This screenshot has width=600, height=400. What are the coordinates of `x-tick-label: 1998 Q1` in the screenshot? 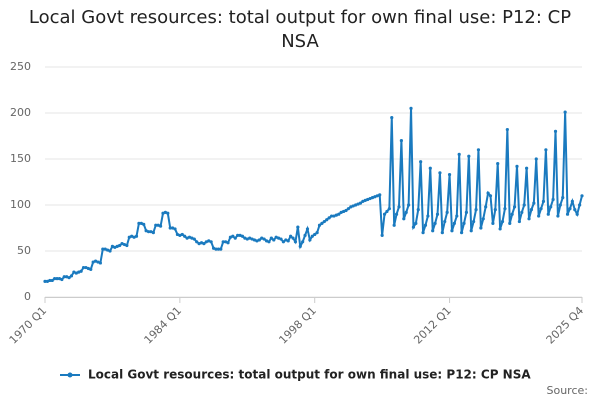 It's located at (297, 325).